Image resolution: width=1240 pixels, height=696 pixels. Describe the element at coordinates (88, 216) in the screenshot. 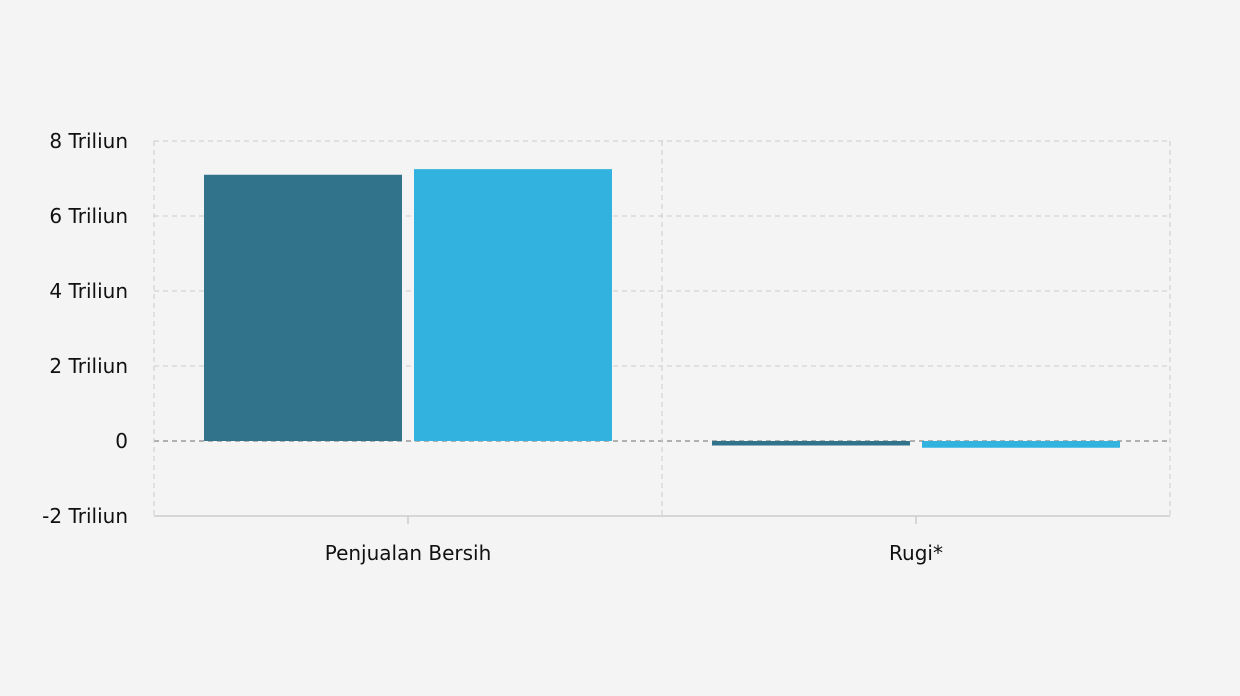

I see `y-tick-label: 6 Triliun` at that location.